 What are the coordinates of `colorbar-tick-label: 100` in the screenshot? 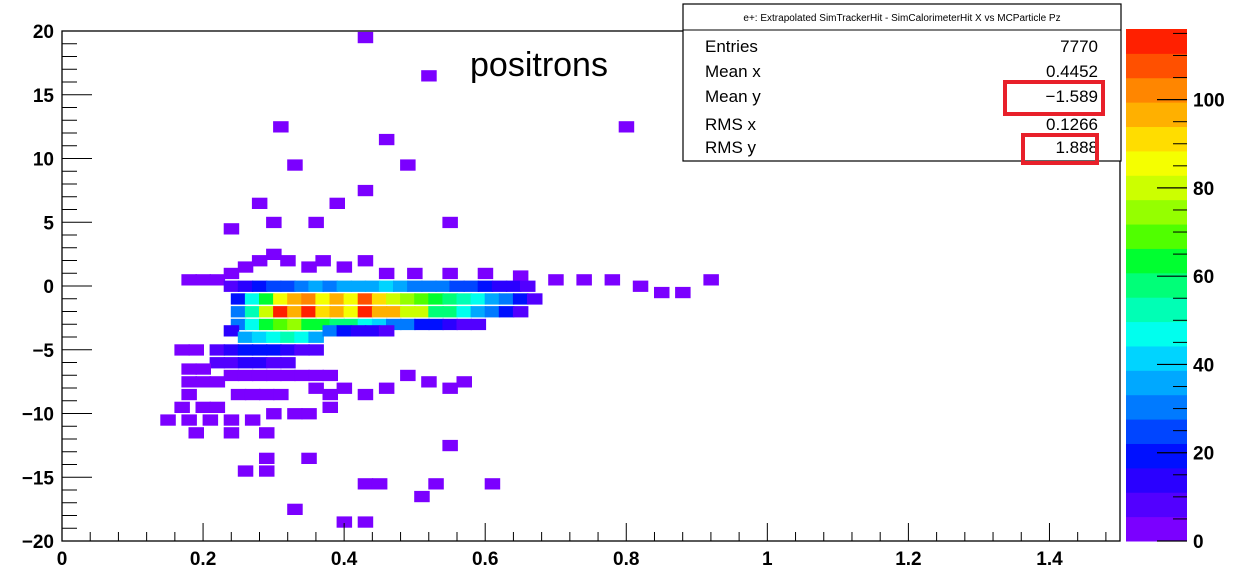 It's located at (1209, 101).